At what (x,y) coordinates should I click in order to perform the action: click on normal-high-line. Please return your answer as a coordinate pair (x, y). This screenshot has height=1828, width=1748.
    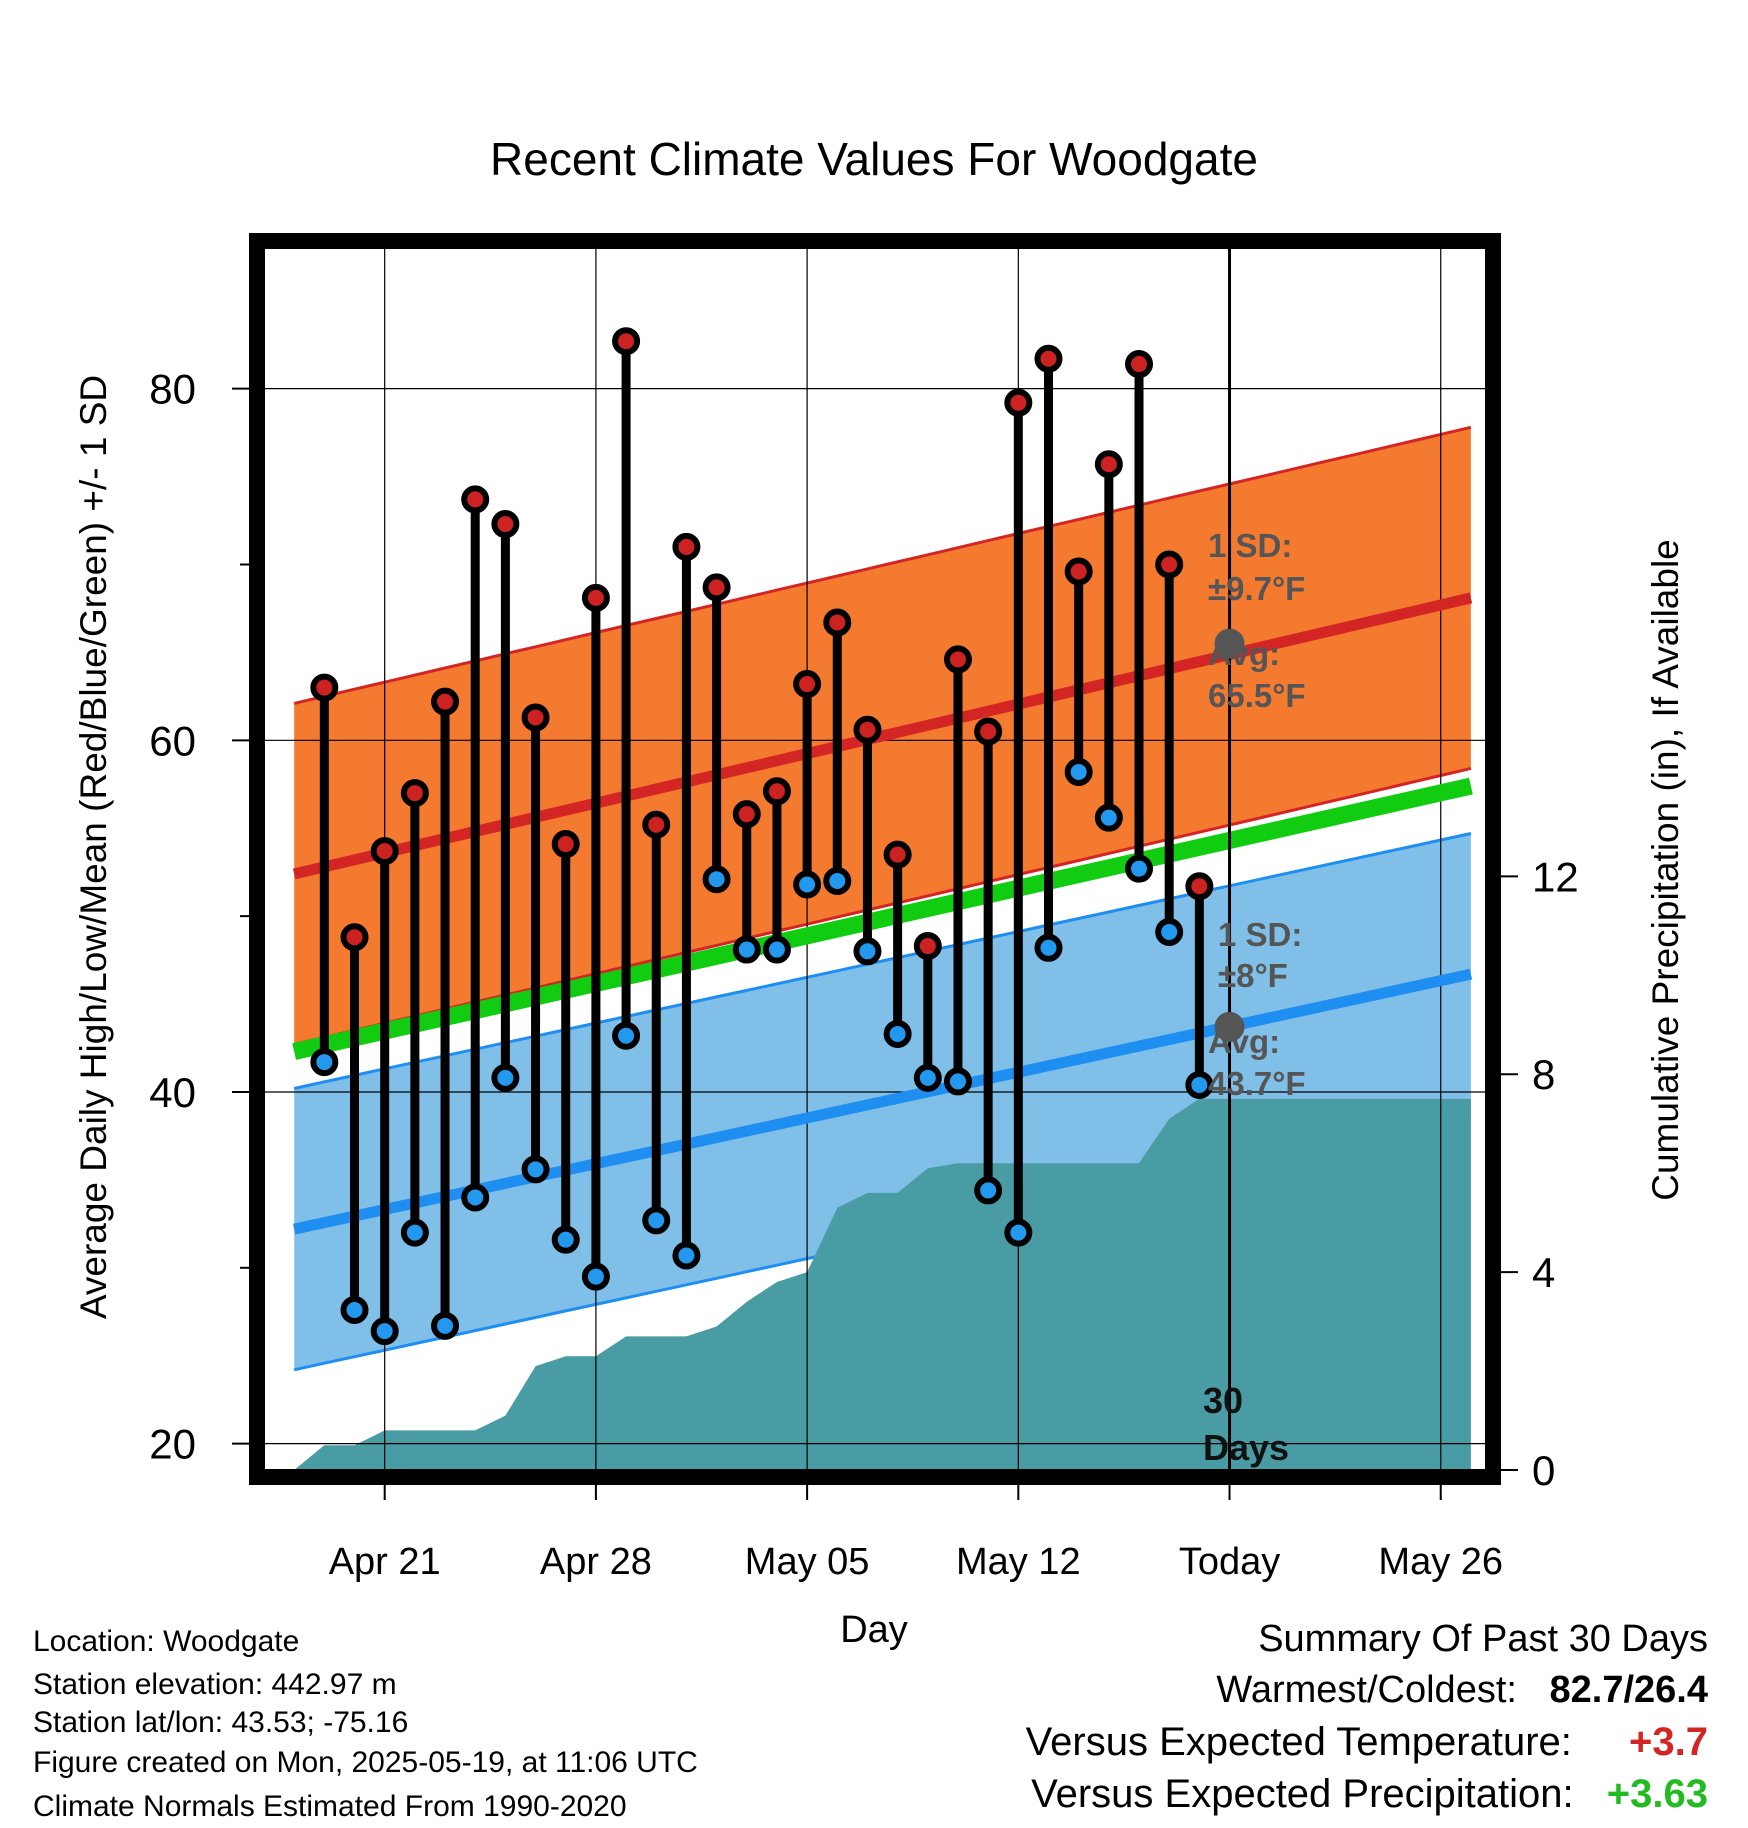
    Looking at the image, I should click on (882, 736).